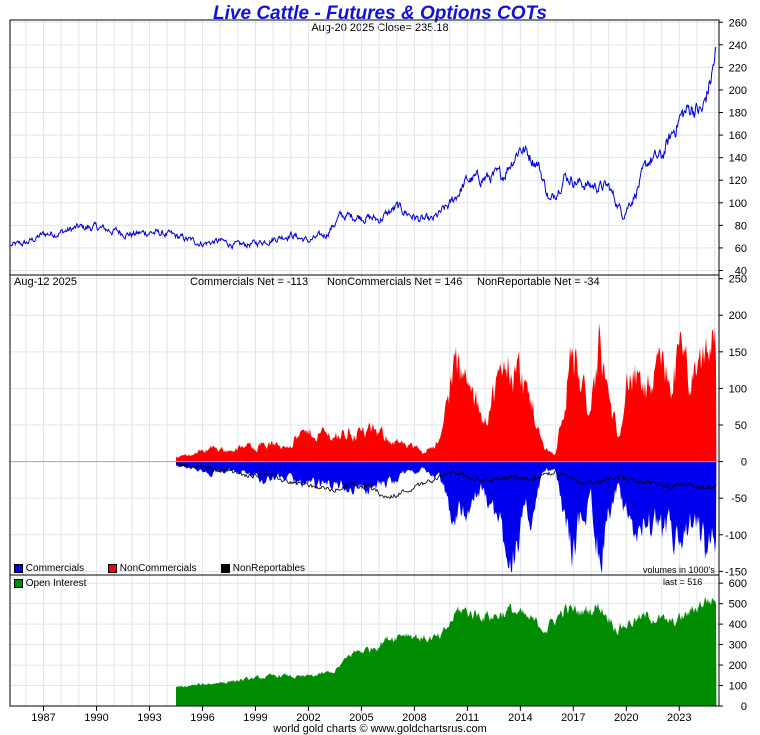 This screenshot has height=735, width=760. What do you see at coordinates (738, 204) in the screenshot?
I see `price-y-tick-label: 100` at bounding box center [738, 204].